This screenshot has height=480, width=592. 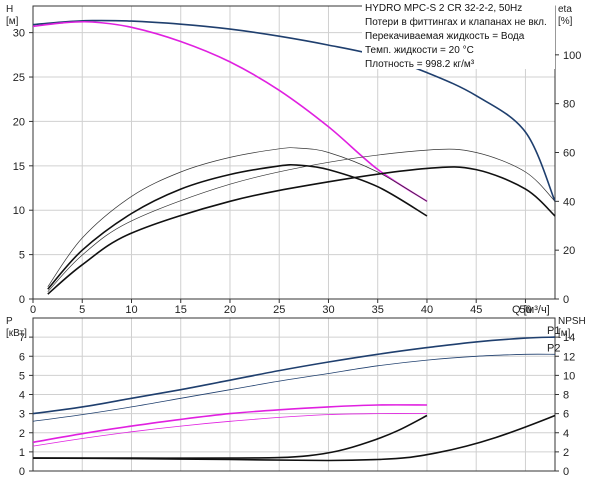 I want to click on chart-note: Перекачиваемая жидкость = Вода, so click(x=445, y=36).